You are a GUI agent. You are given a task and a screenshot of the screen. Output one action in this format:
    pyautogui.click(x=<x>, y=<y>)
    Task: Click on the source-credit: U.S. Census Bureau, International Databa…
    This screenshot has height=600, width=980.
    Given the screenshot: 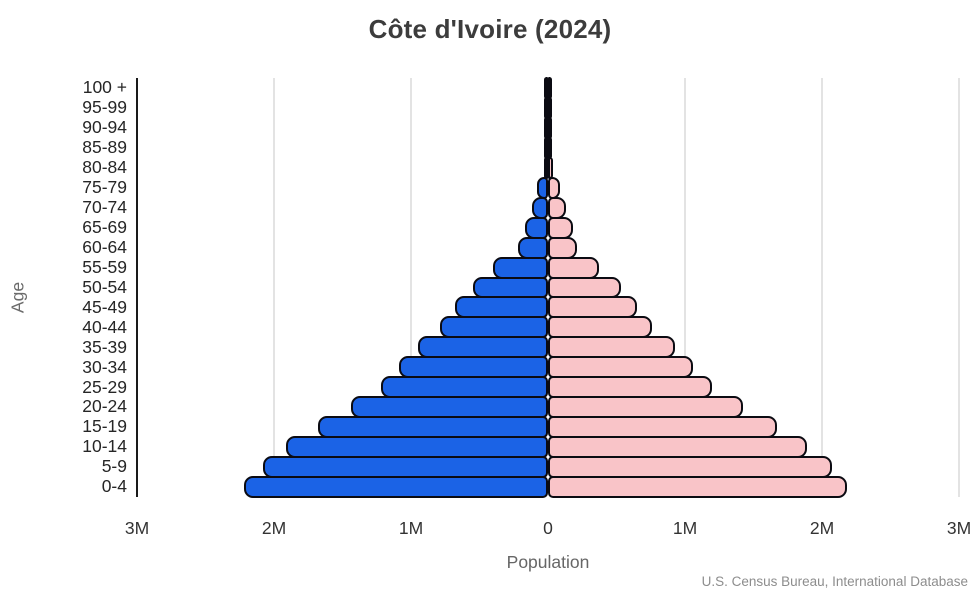 What is the action you would take?
    pyautogui.click(x=834, y=581)
    